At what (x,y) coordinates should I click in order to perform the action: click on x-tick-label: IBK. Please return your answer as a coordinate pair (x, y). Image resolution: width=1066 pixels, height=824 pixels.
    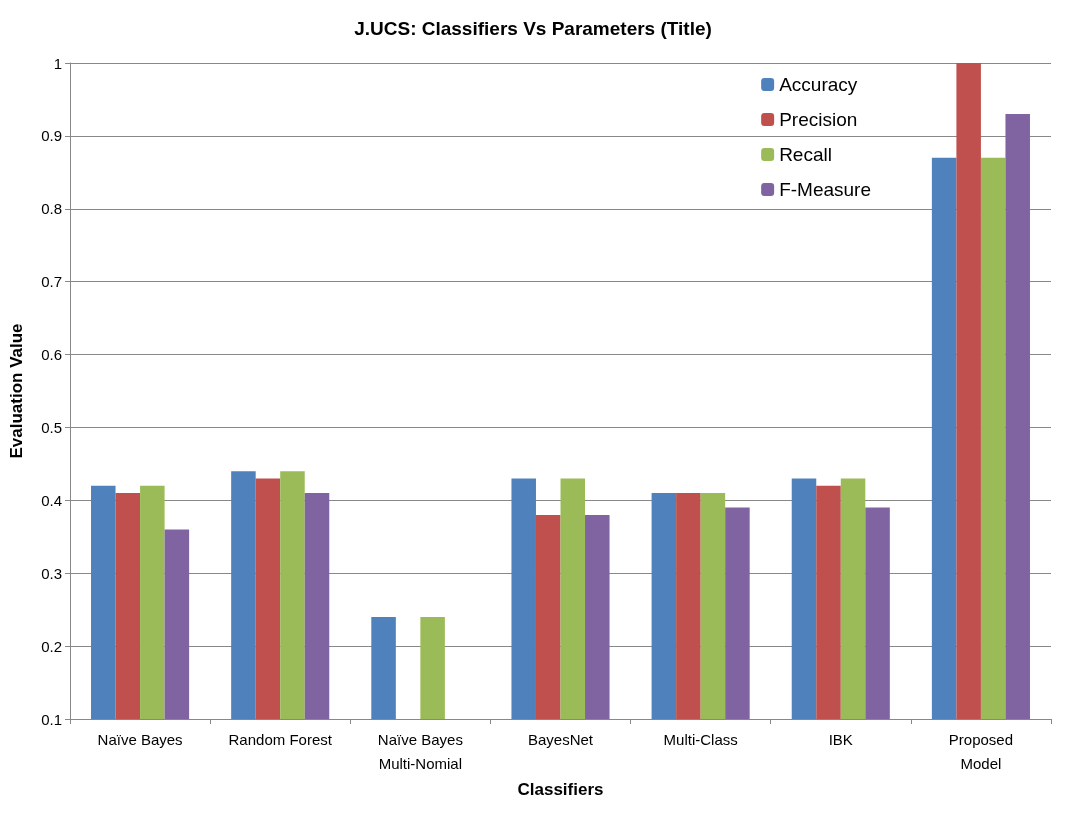
    Looking at the image, I should click on (840, 739).